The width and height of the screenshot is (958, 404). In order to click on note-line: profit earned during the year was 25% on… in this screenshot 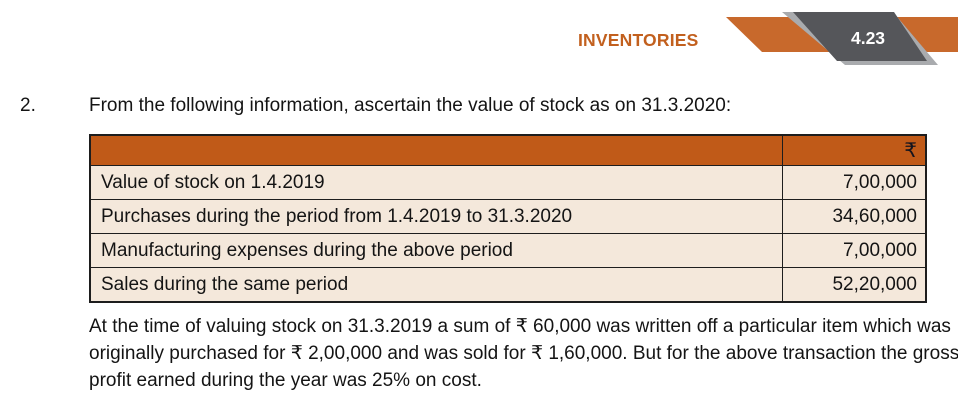, I will do `click(285, 380)`.